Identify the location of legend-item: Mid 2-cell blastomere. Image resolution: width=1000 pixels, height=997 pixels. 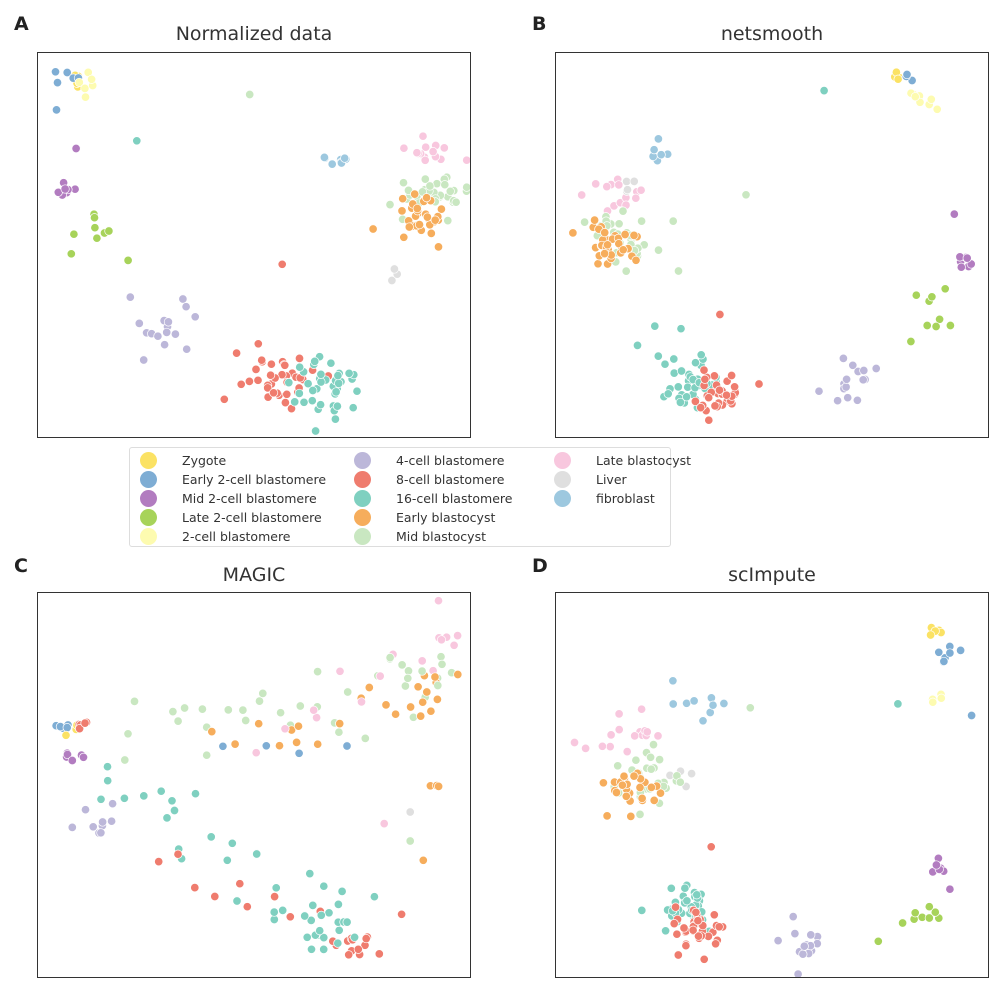
(240, 498).